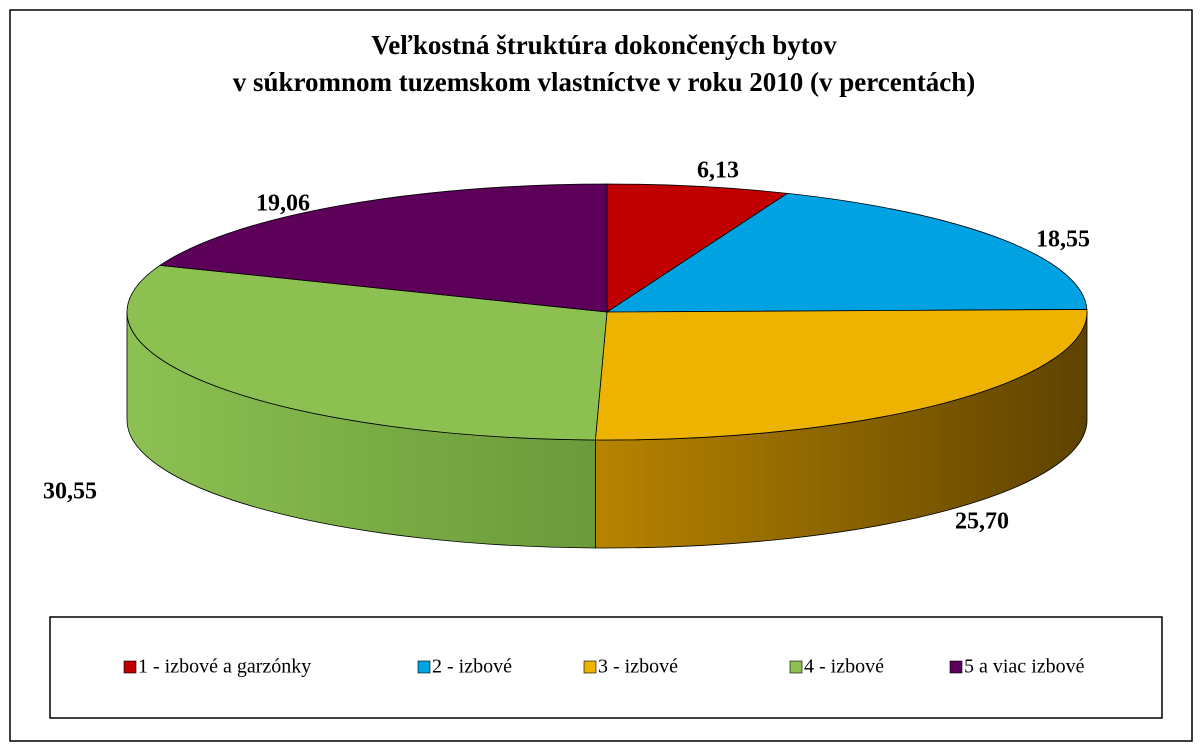  What do you see at coordinates (472, 667) in the screenshot?
I see `legend-label: 2 - izbové` at bounding box center [472, 667].